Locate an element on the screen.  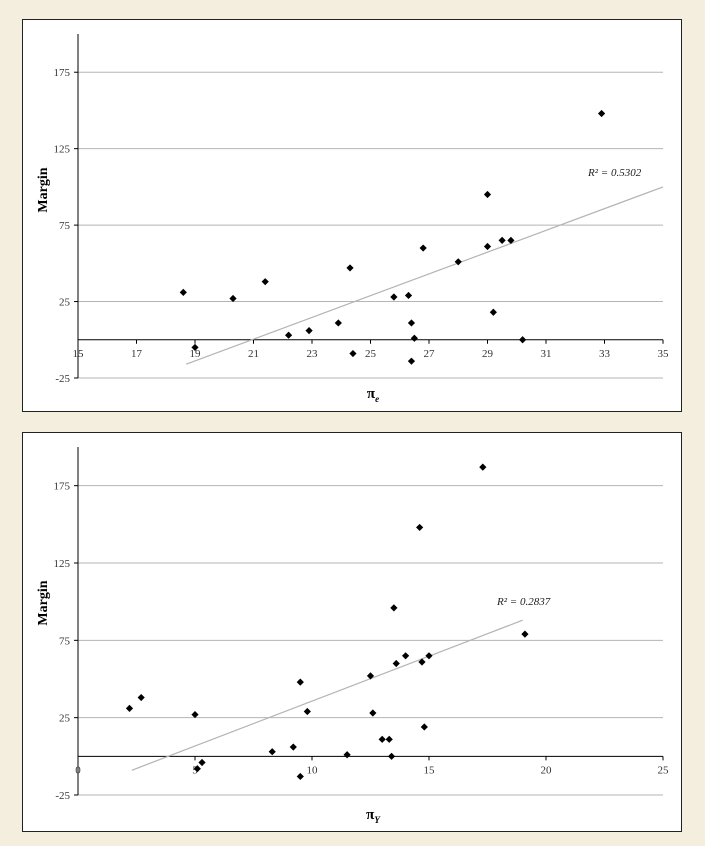
x-axis-label: πY is located at coordinates (373, 816).